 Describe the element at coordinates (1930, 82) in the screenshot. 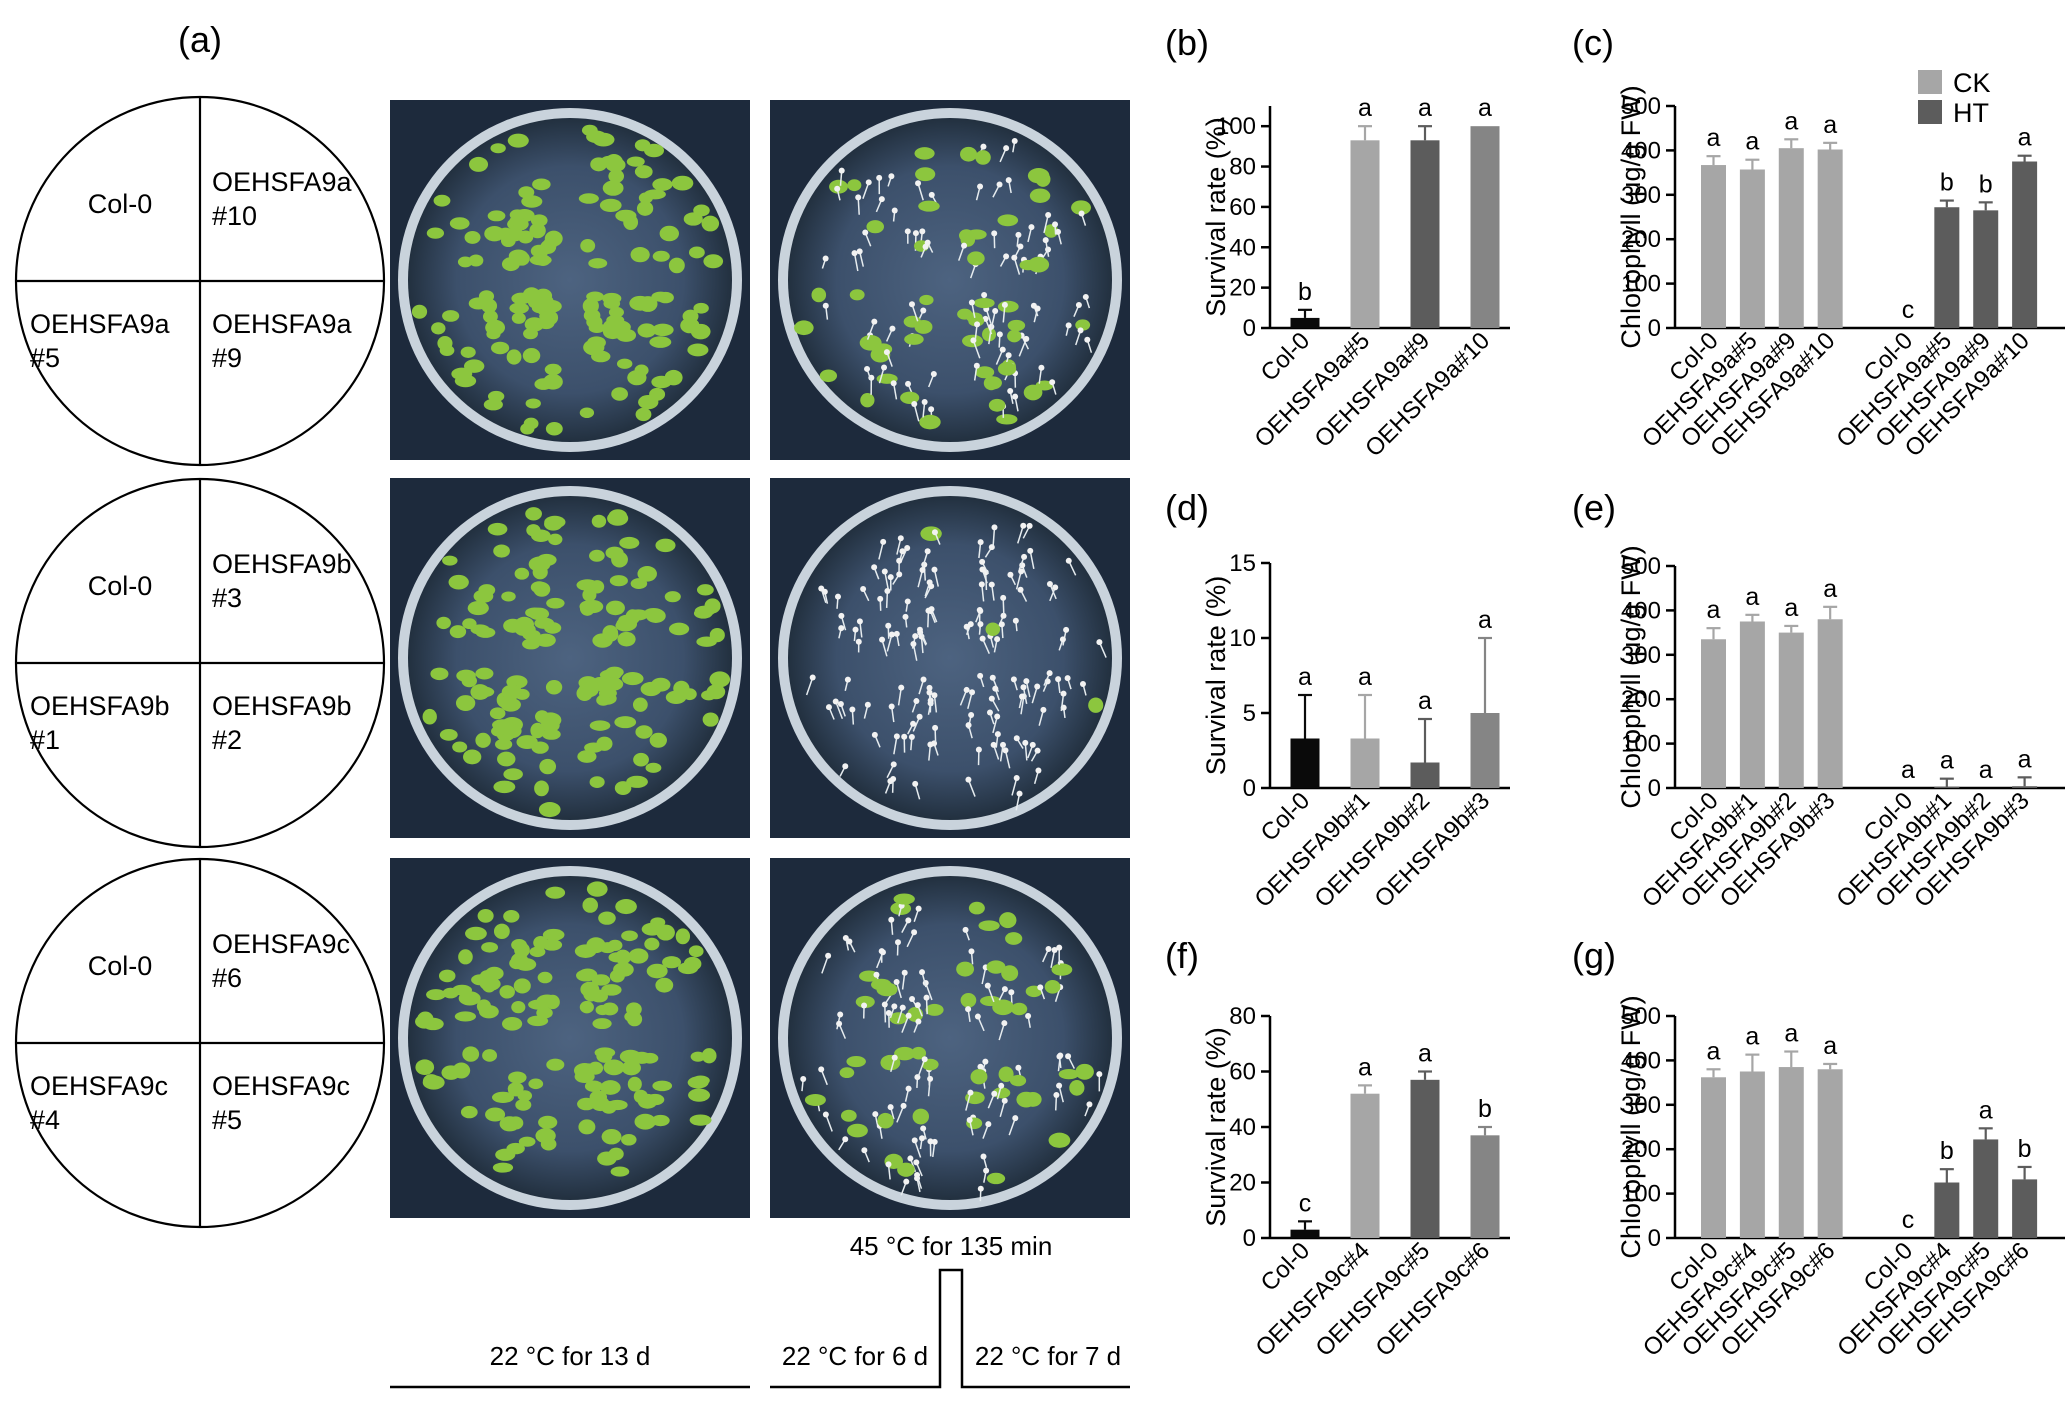

I see `legend-swatch-ck` at that location.